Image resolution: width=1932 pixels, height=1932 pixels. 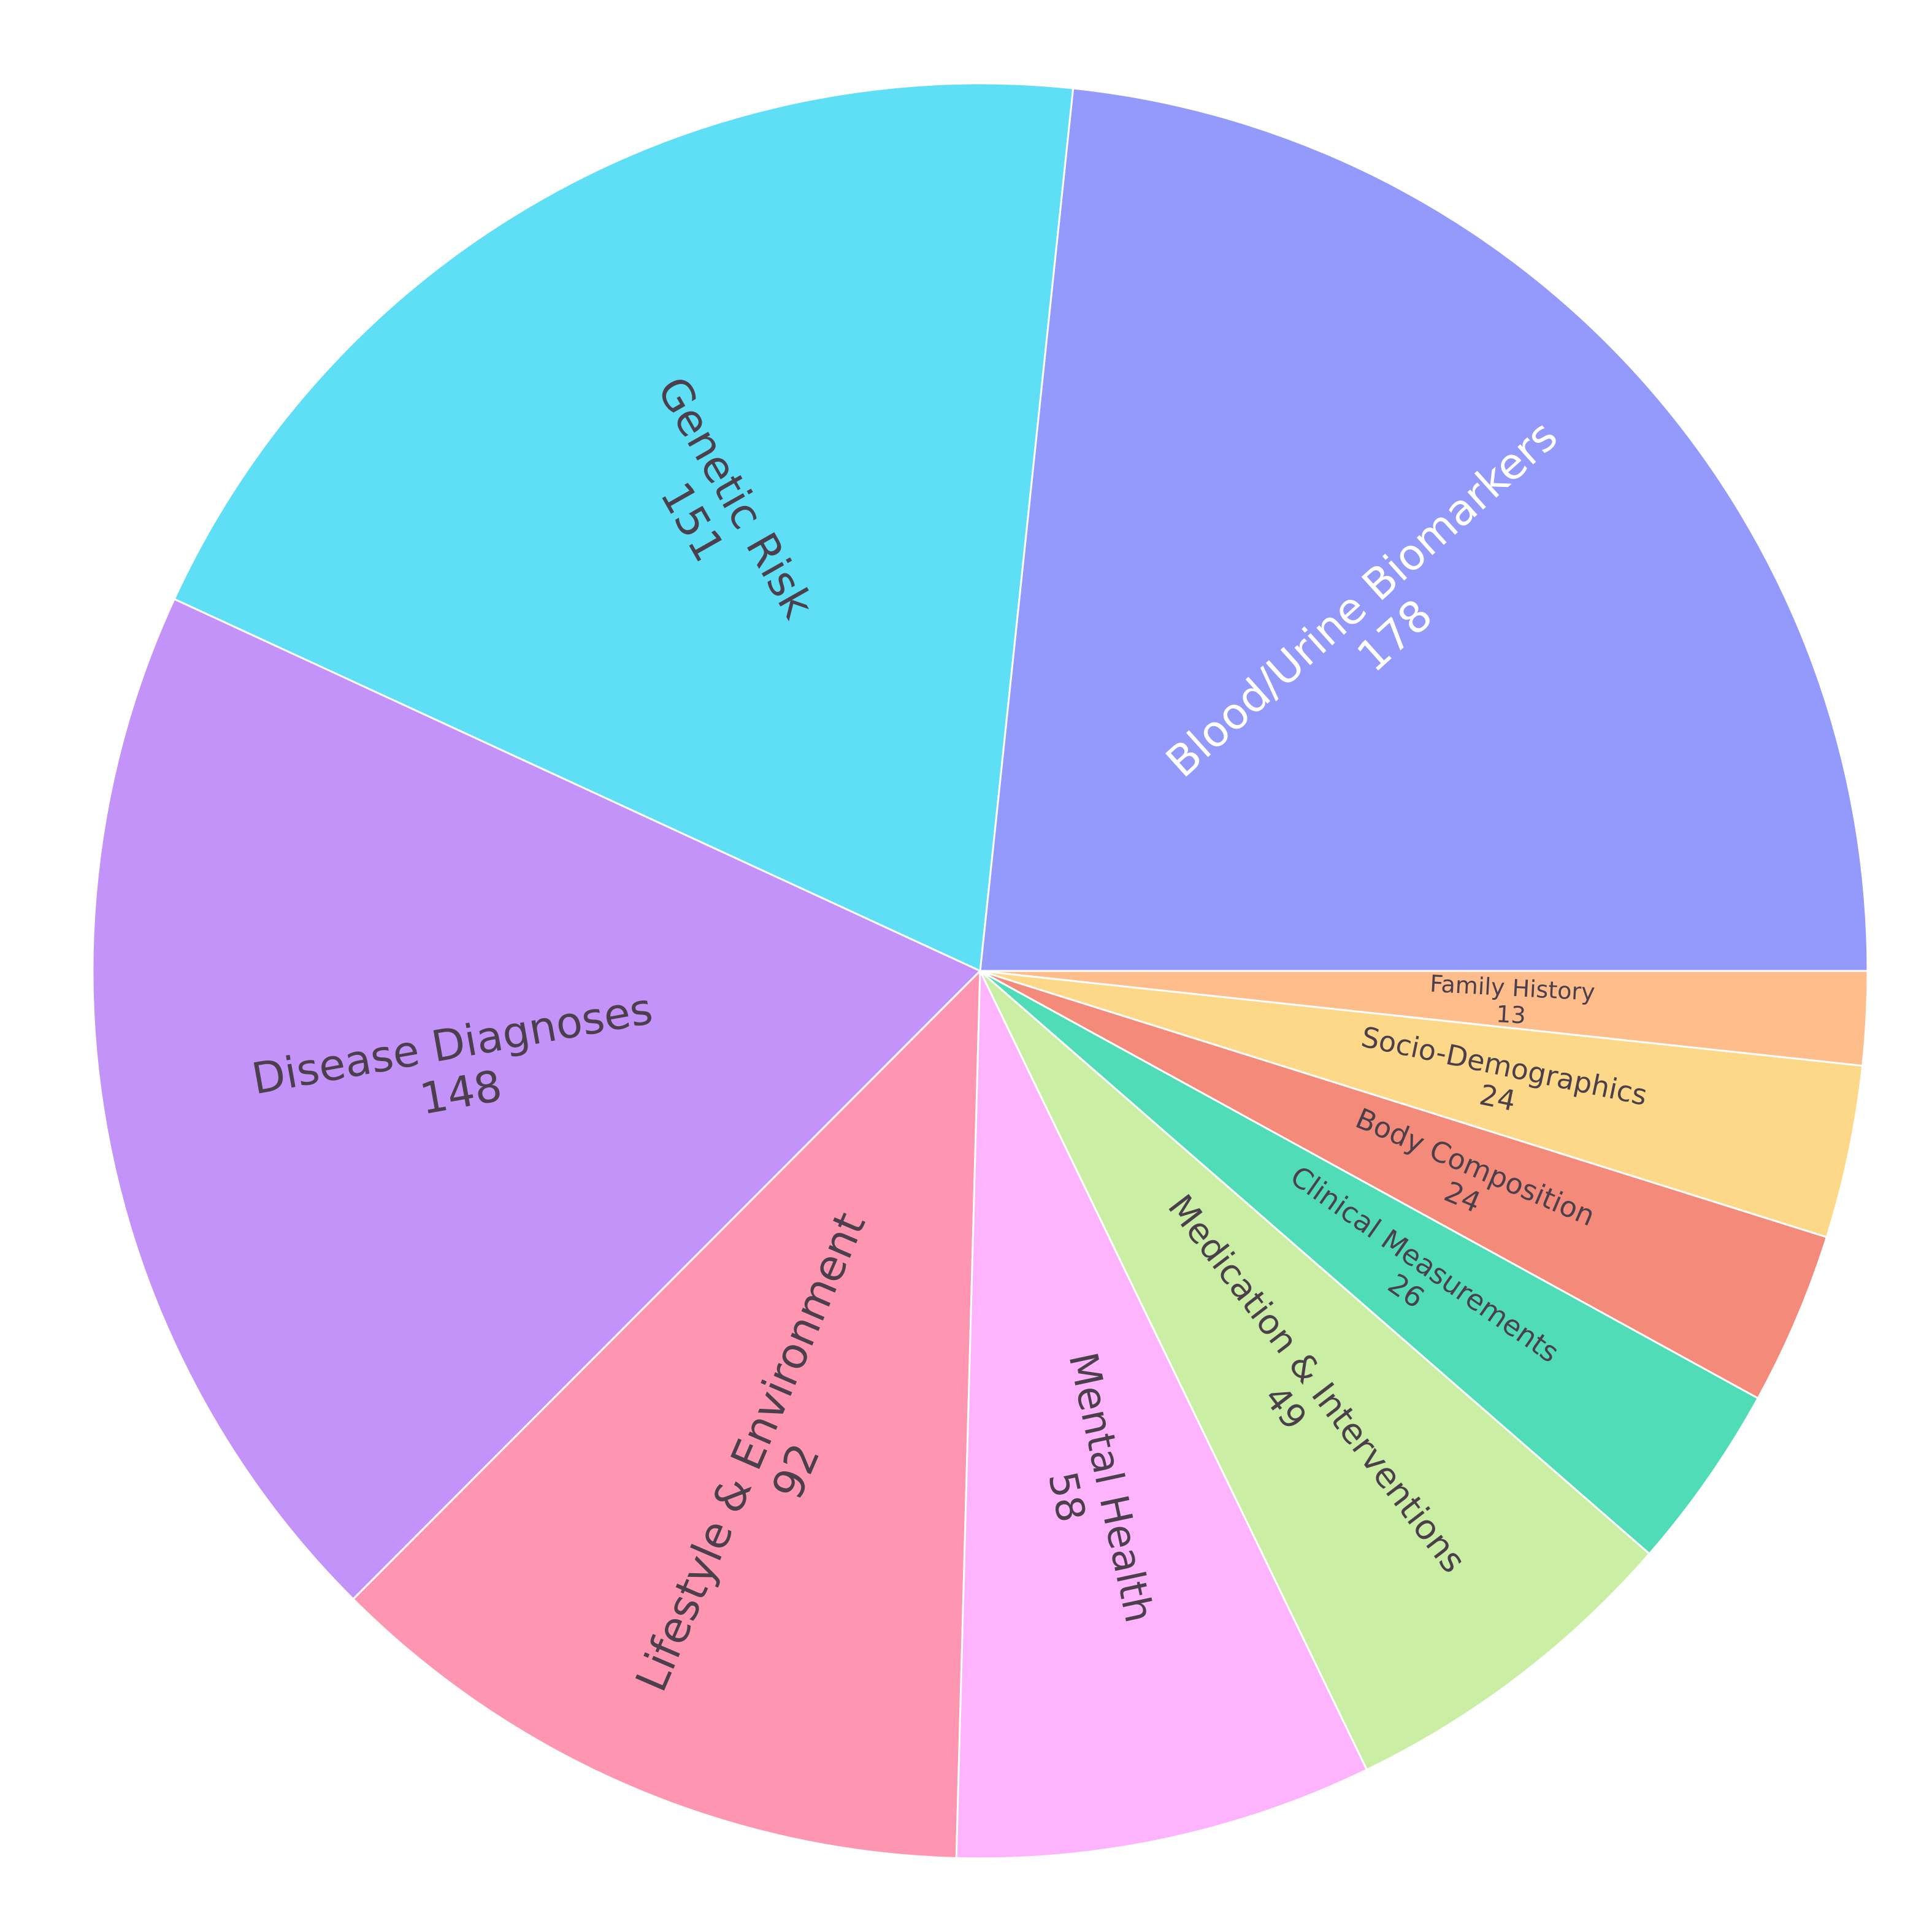 I want to click on pie-slice-family-history, so click(x=1424, y=1018).